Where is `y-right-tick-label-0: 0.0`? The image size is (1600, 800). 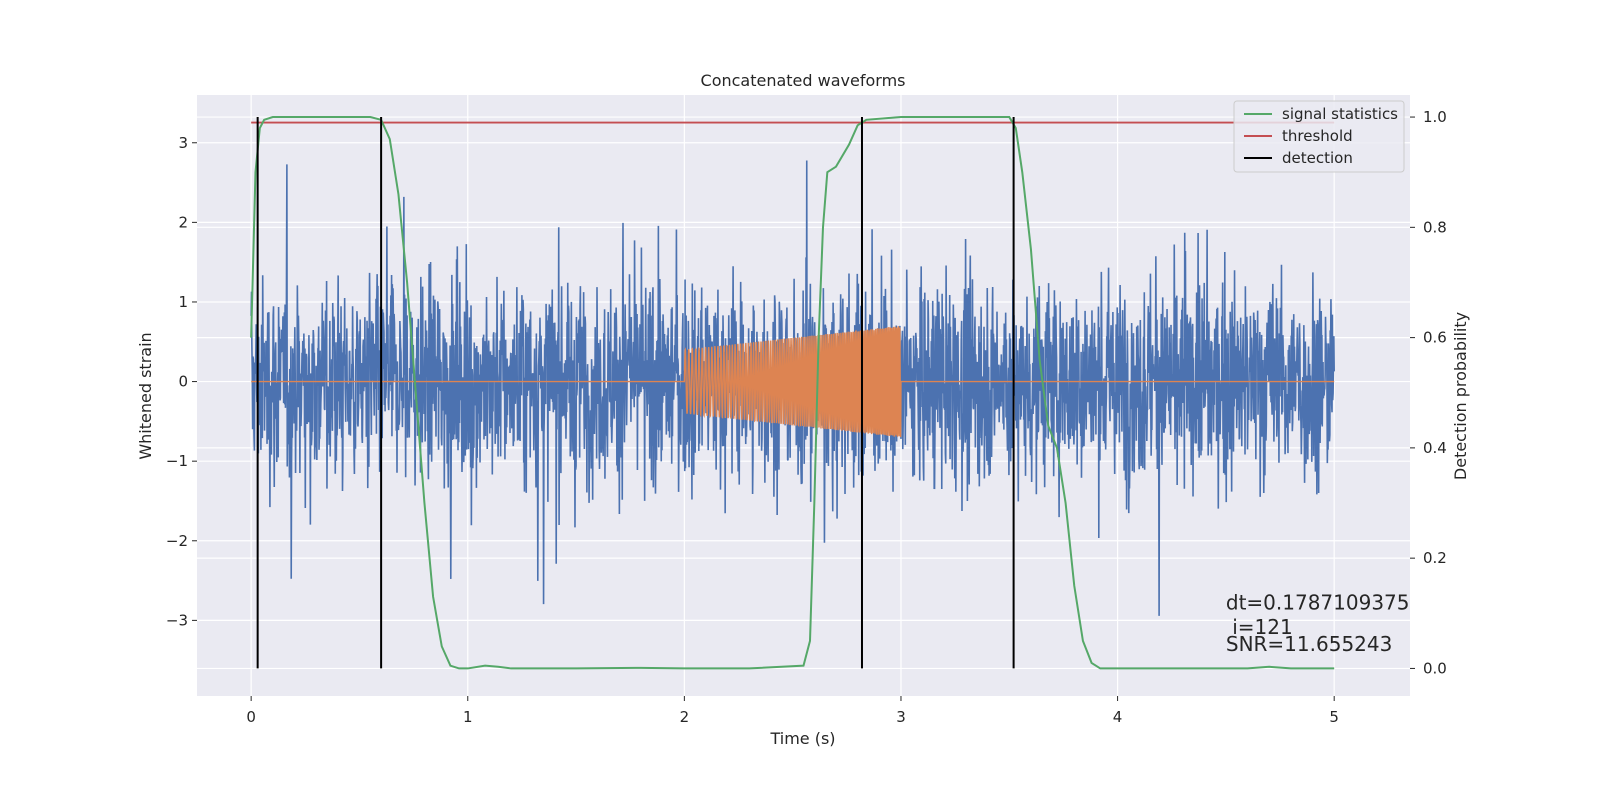
y-right-tick-label-0: 0.0 is located at coordinates (1435, 668).